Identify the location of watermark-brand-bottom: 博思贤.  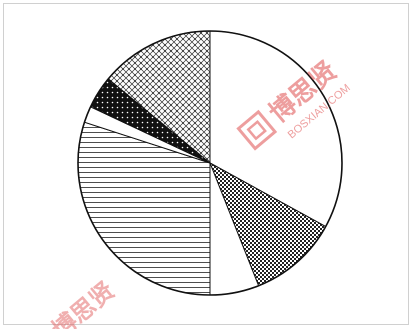
(83, 303).